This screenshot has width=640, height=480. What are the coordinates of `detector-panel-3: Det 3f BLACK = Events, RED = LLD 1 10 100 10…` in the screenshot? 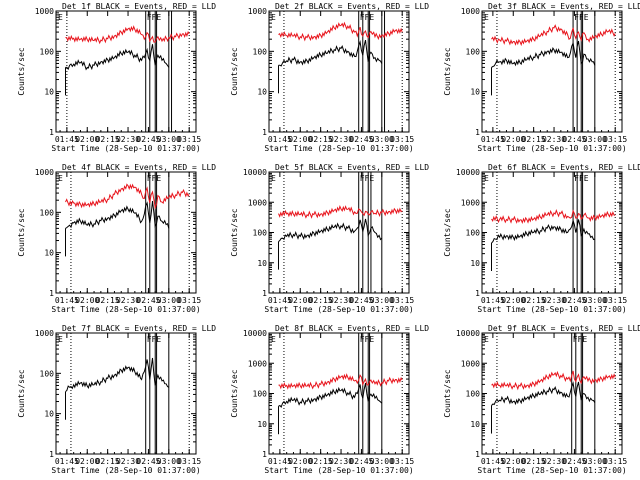 It's located at (541, 77).